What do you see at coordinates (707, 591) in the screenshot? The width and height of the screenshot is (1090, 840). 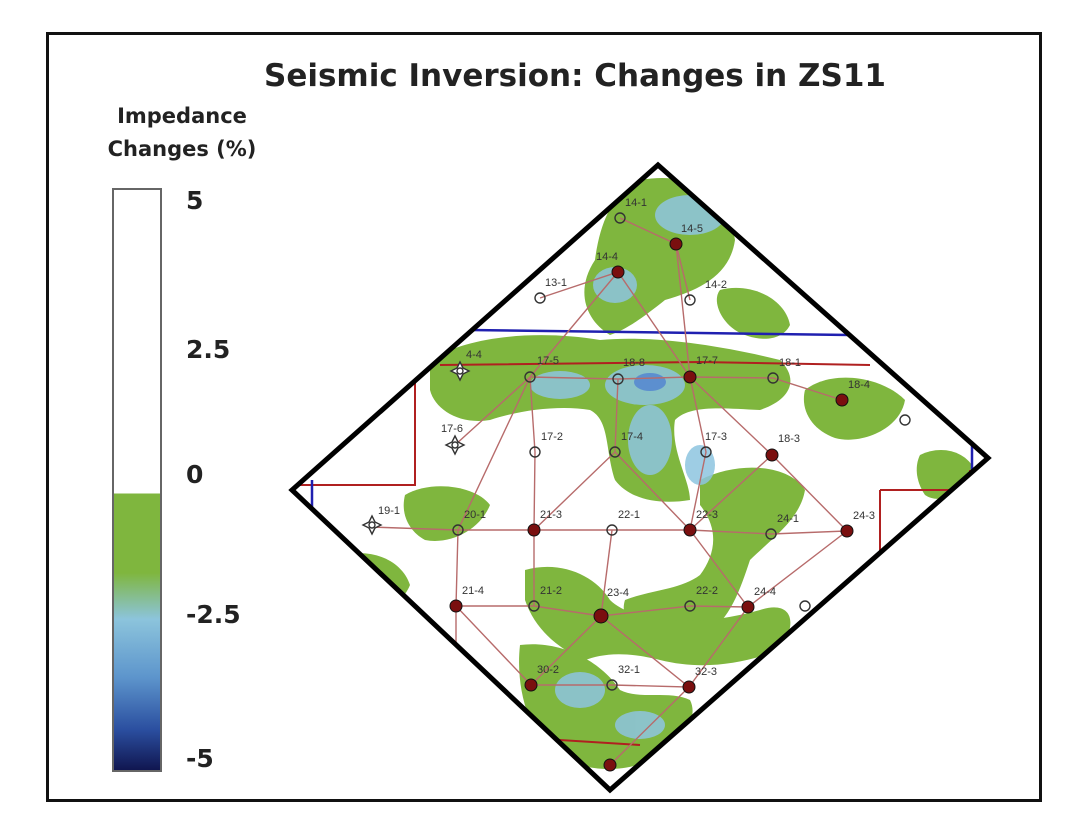 I see `well-label: 22-2` at bounding box center [707, 591].